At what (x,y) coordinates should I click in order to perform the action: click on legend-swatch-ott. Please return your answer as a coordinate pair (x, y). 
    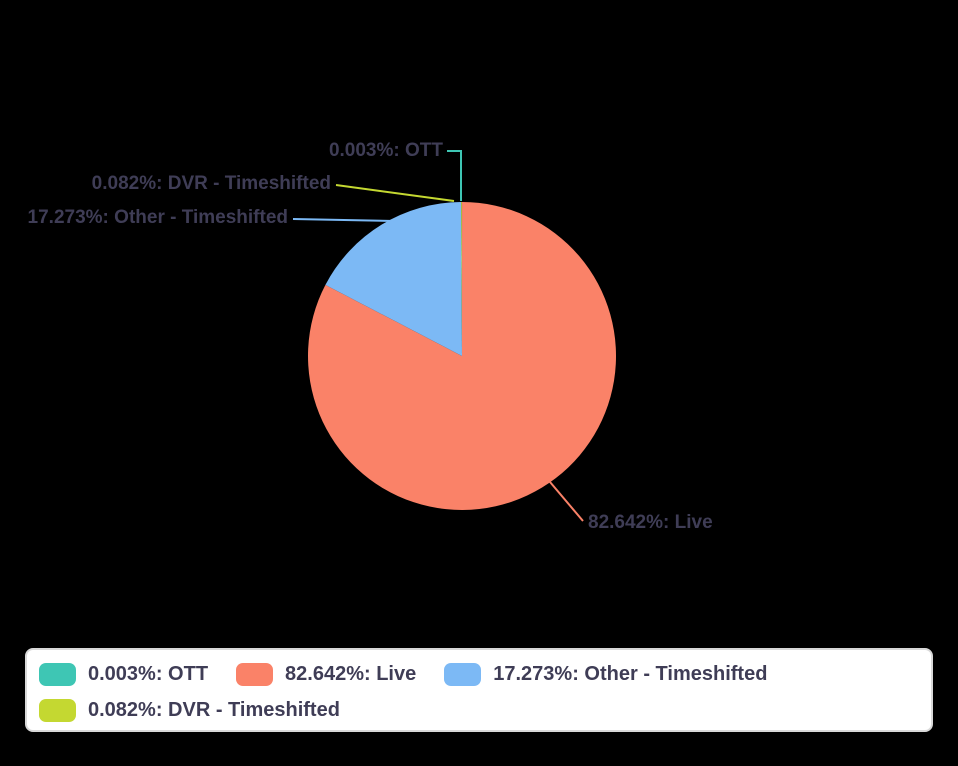
    Looking at the image, I should click on (57, 674).